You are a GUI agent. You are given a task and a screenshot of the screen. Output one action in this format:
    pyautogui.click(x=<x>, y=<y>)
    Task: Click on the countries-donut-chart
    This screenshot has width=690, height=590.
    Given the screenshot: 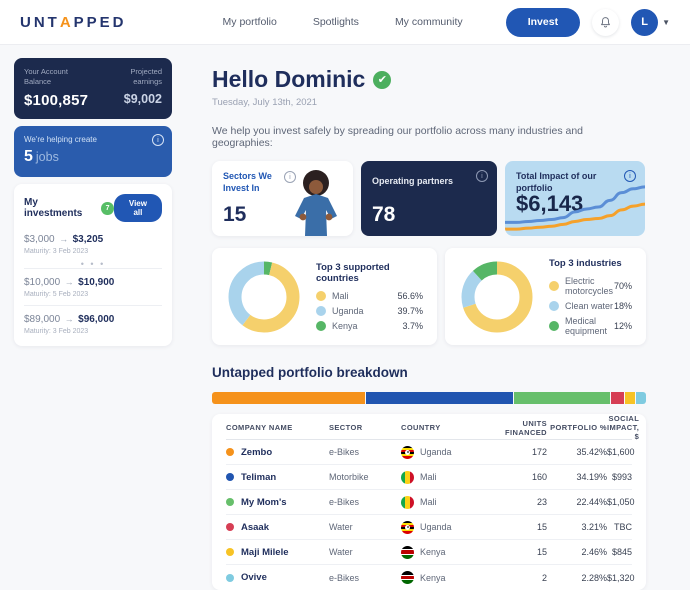 What is the action you would take?
    pyautogui.click(x=264, y=296)
    